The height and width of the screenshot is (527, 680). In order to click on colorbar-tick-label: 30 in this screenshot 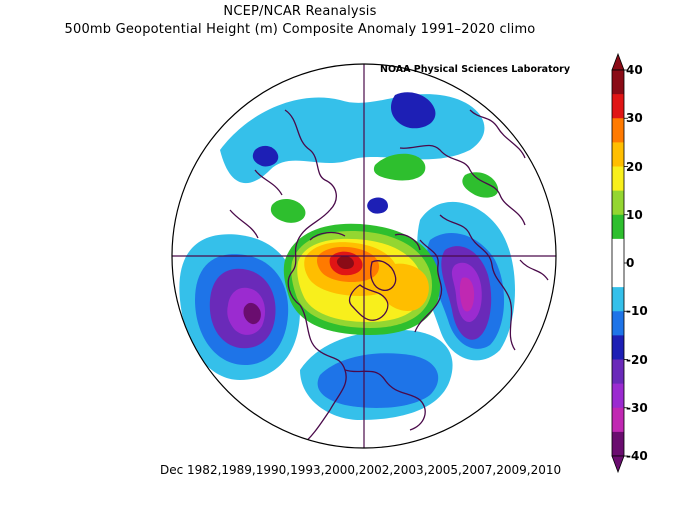, I will do `click(634, 118)`.